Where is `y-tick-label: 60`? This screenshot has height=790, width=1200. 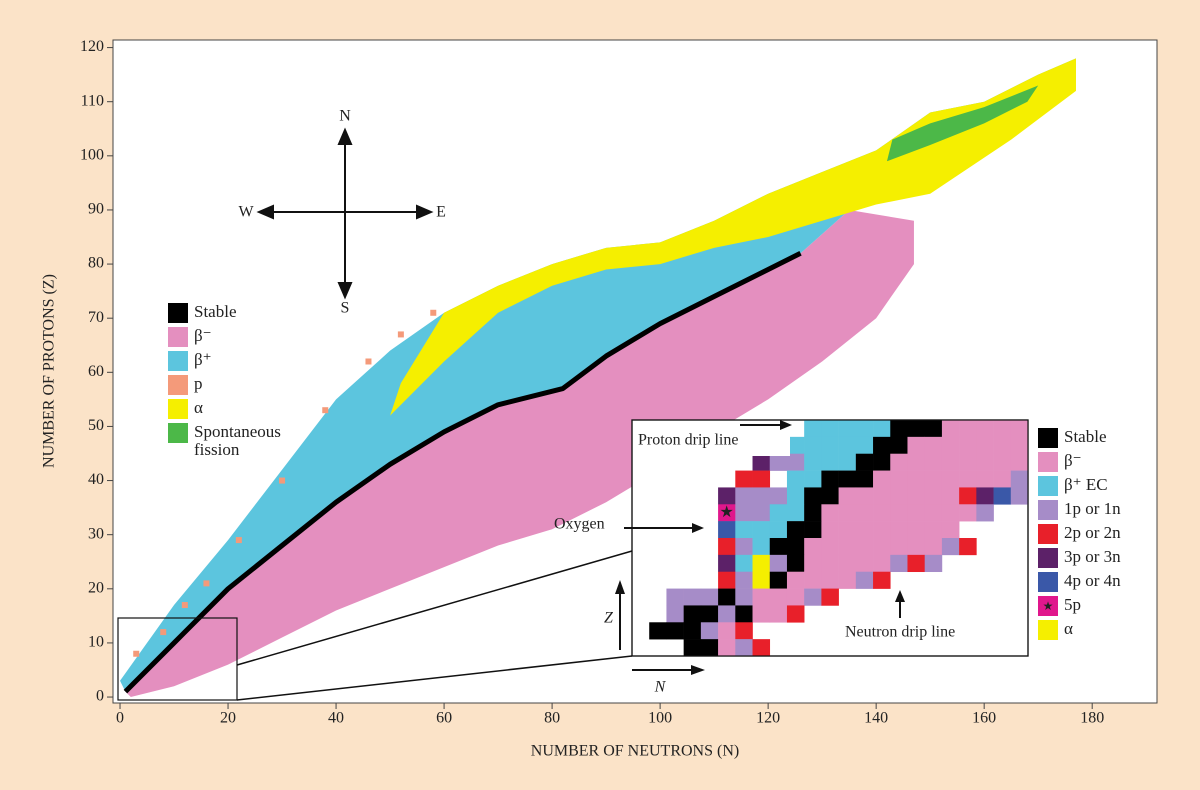
y-tick-label: 60 is located at coordinates (96, 371).